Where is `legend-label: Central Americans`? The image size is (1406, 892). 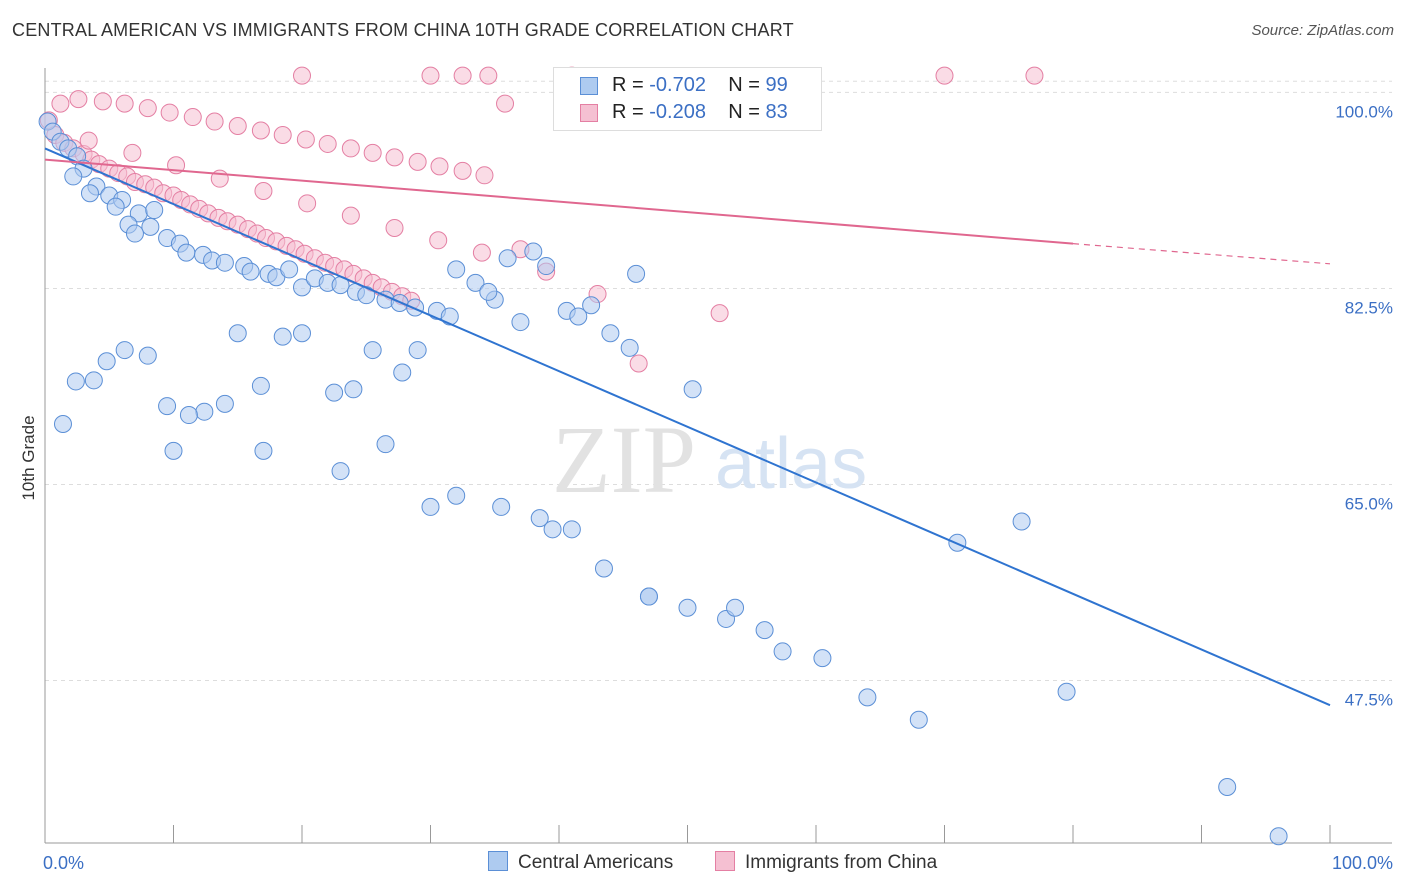 legend-label: Central Americans is located at coordinates (596, 862).